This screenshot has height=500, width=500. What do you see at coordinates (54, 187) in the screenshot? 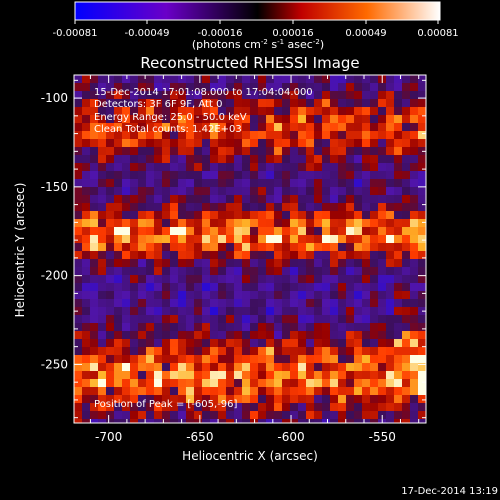
I see `y-tick-label: -150` at bounding box center [54, 187].